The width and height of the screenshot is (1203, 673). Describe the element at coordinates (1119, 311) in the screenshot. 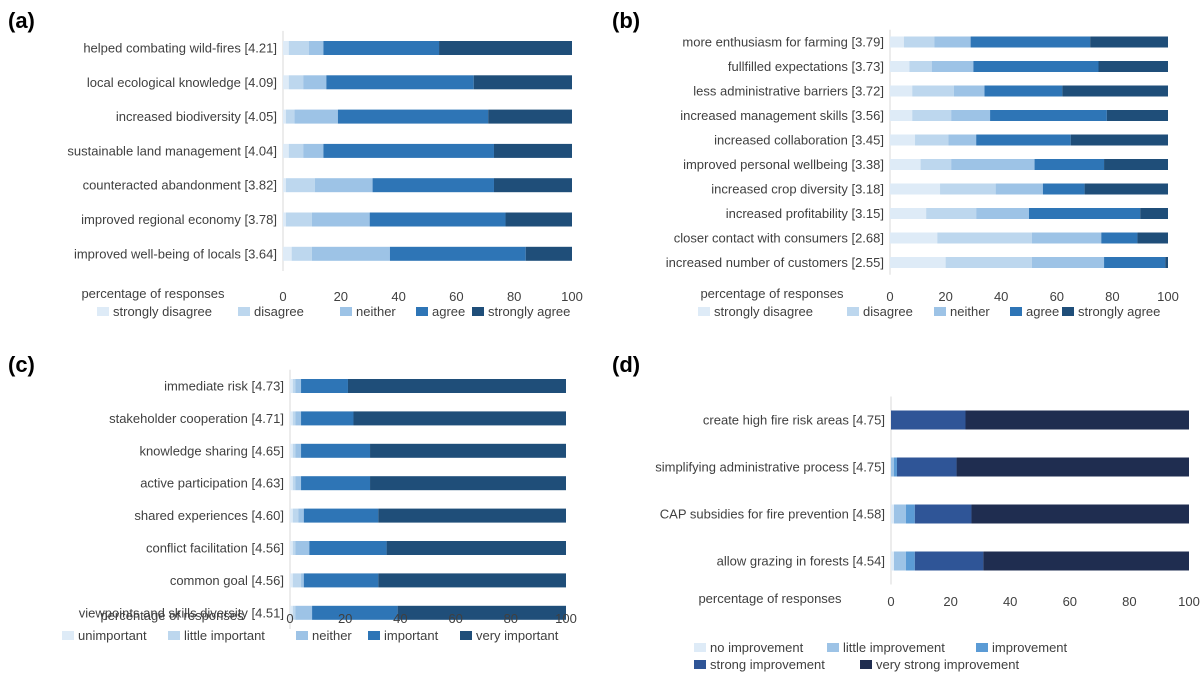

I see `legend-label: strongly agree` at that location.